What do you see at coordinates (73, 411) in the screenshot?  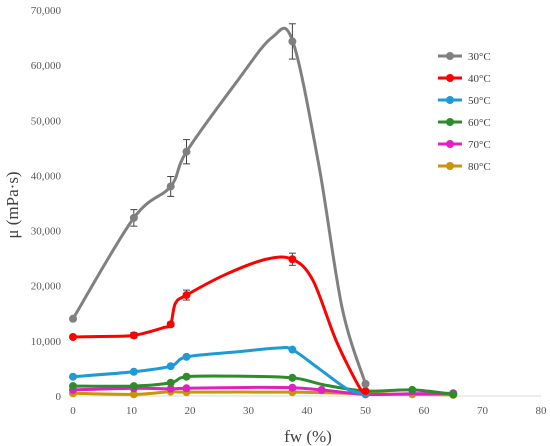 I see `x-tick-label: 0` at bounding box center [73, 411].